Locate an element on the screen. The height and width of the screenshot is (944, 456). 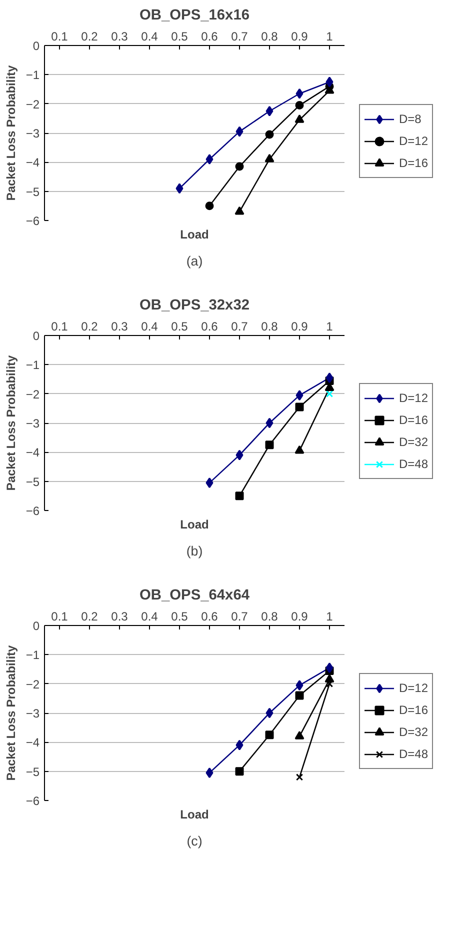
chart-title: OB_OPS_64x64 is located at coordinates (195, 596).